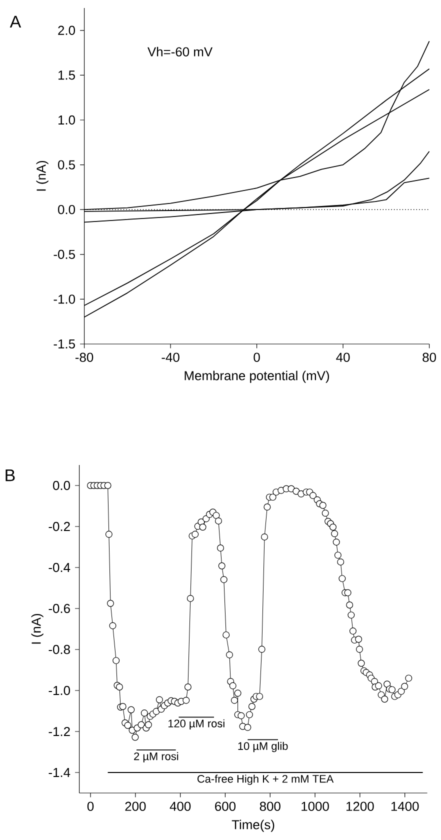  What do you see at coordinates (59, 649) in the screenshot?
I see `y-tick-label: -0.8` at bounding box center [59, 649].